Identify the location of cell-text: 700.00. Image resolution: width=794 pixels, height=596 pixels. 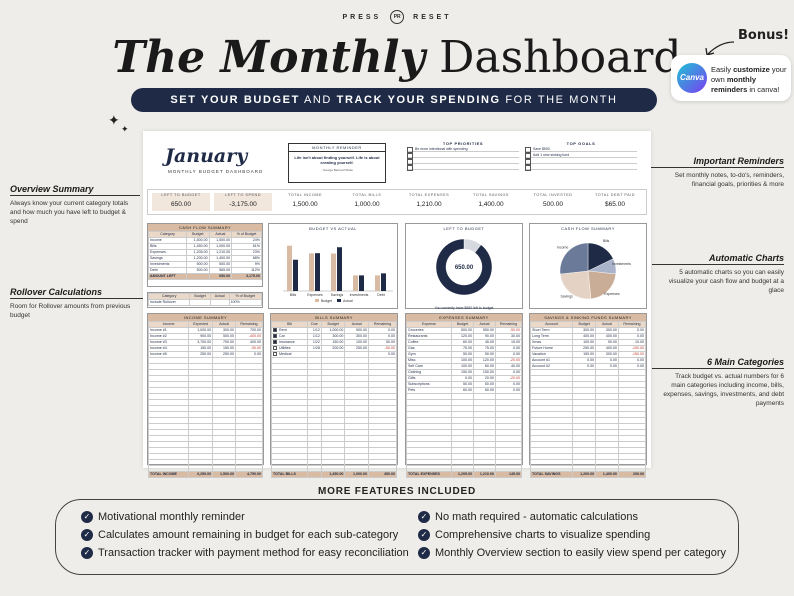
(255, 330).